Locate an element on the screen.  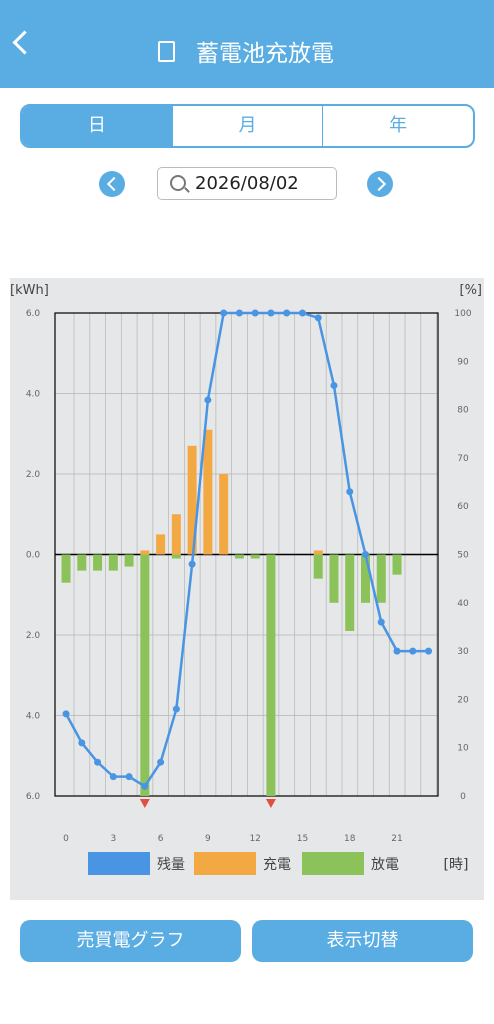
y-tick-label: 0.0 is located at coordinates (33, 556).